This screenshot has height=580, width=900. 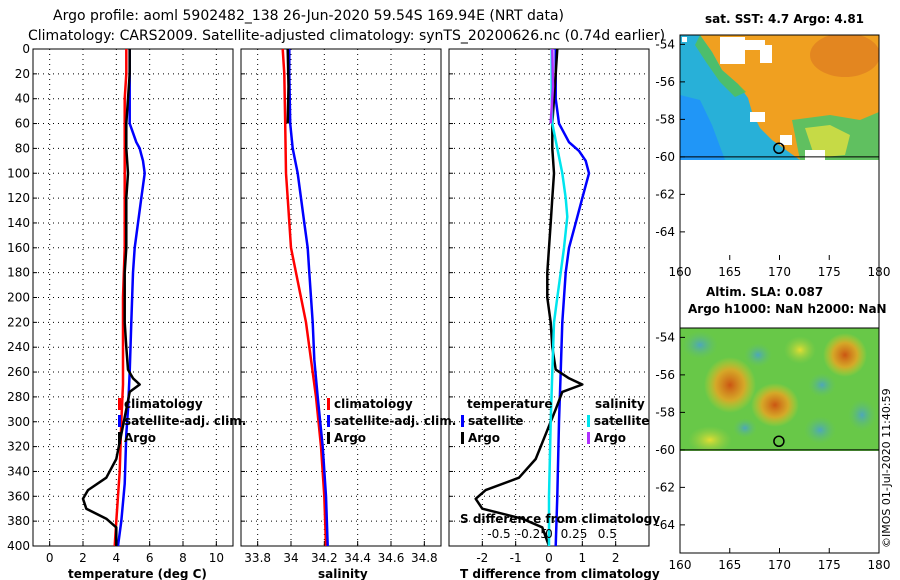 What do you see at coordinates (18, 347) in the screenshot?
I see `y-tick-label: 240` at bounding box center [18, 347].